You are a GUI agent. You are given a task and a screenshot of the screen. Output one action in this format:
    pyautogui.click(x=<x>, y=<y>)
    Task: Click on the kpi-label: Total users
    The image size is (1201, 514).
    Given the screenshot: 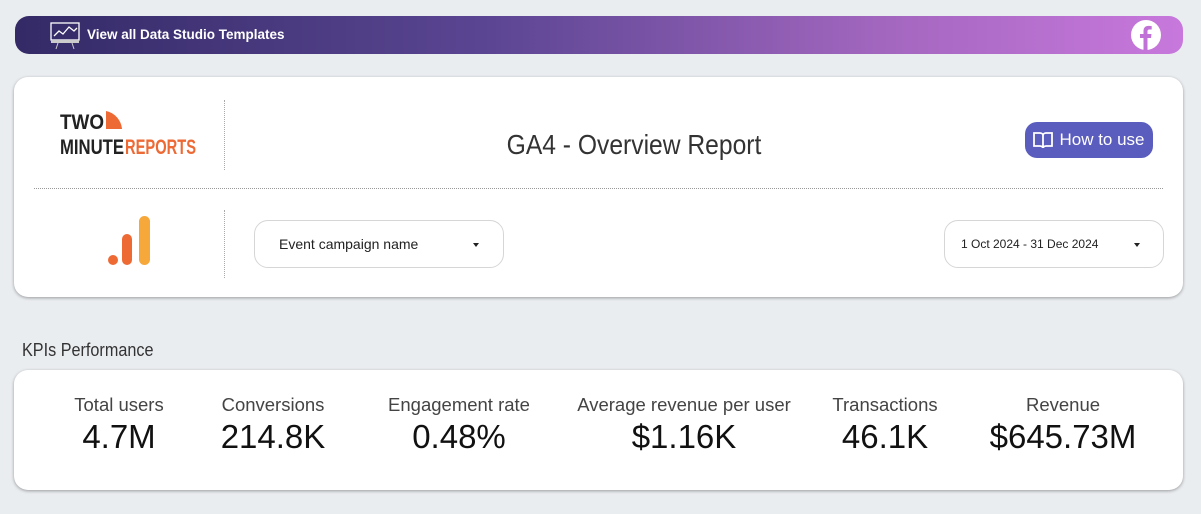 What is the action you would take?
    pyautogui.click(x=119, y=404)
    